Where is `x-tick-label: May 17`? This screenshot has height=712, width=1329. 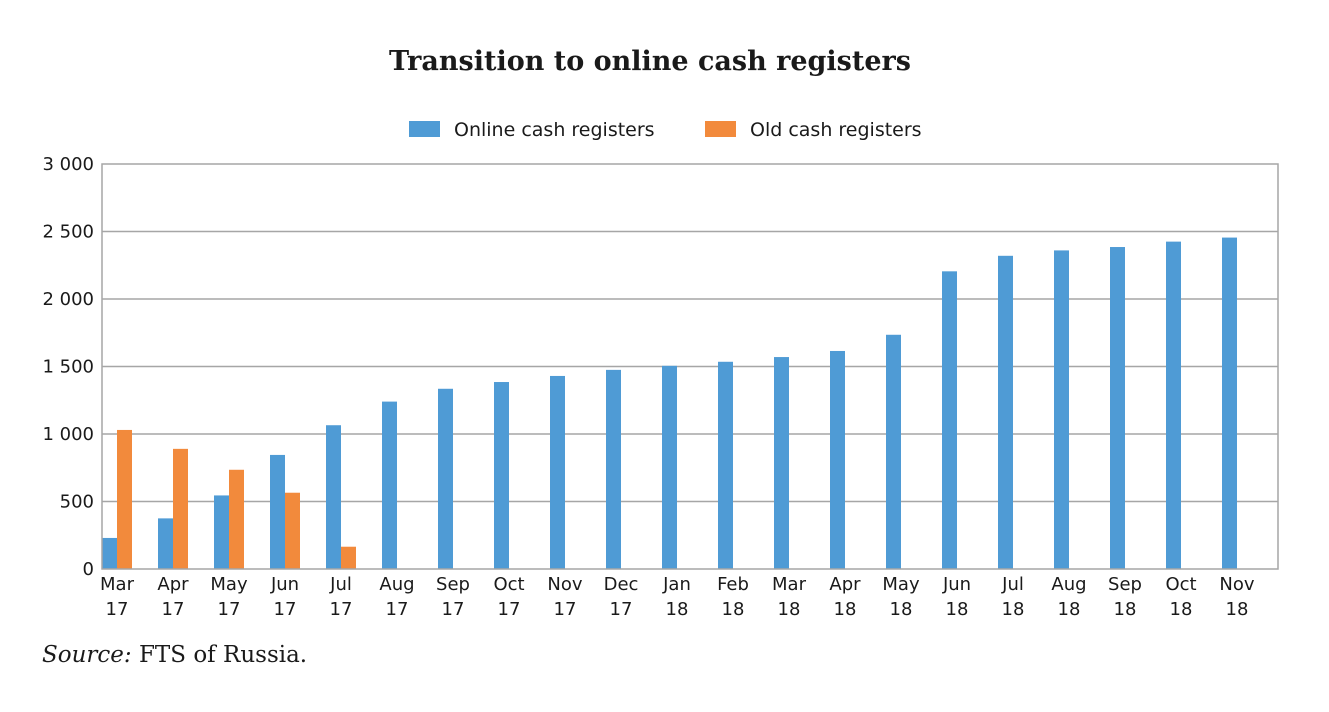
x-tick-label: May 17 is located at coordinates (229, 597).